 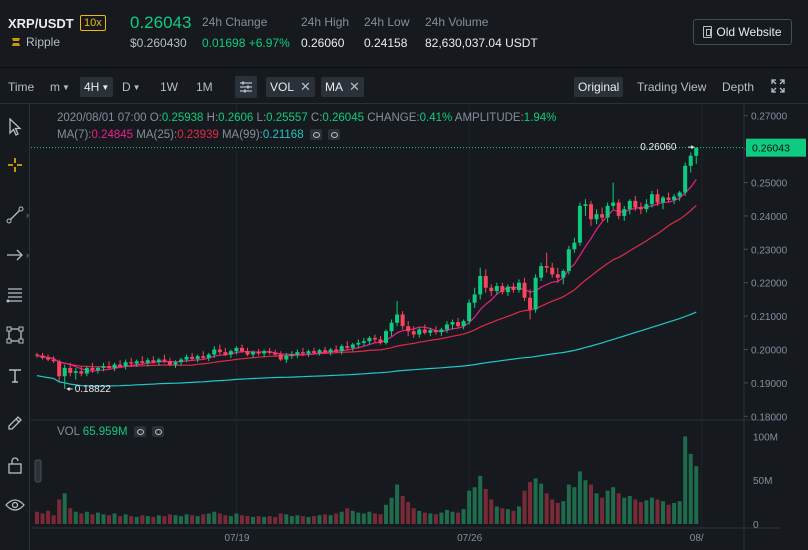 What do you see at coordinates (105, 432) in the screenshot?
I see `vol-value: 65.959M` at bounding box center [105, 432].